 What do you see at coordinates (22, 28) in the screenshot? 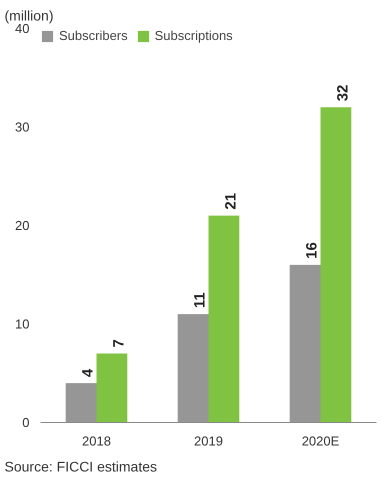
I see `y-tick-label: 40` at bounding box center [22, 28].